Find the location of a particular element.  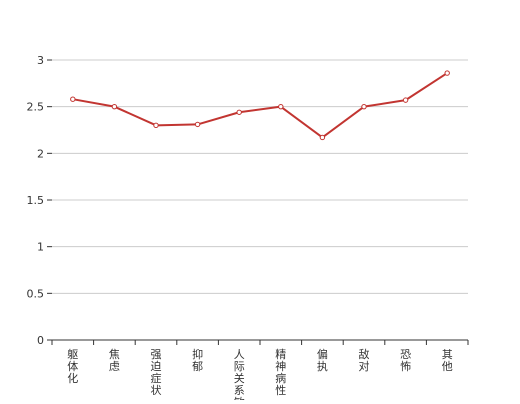

x-tick-label: 精神病性 is located at coordinates (280, 372).